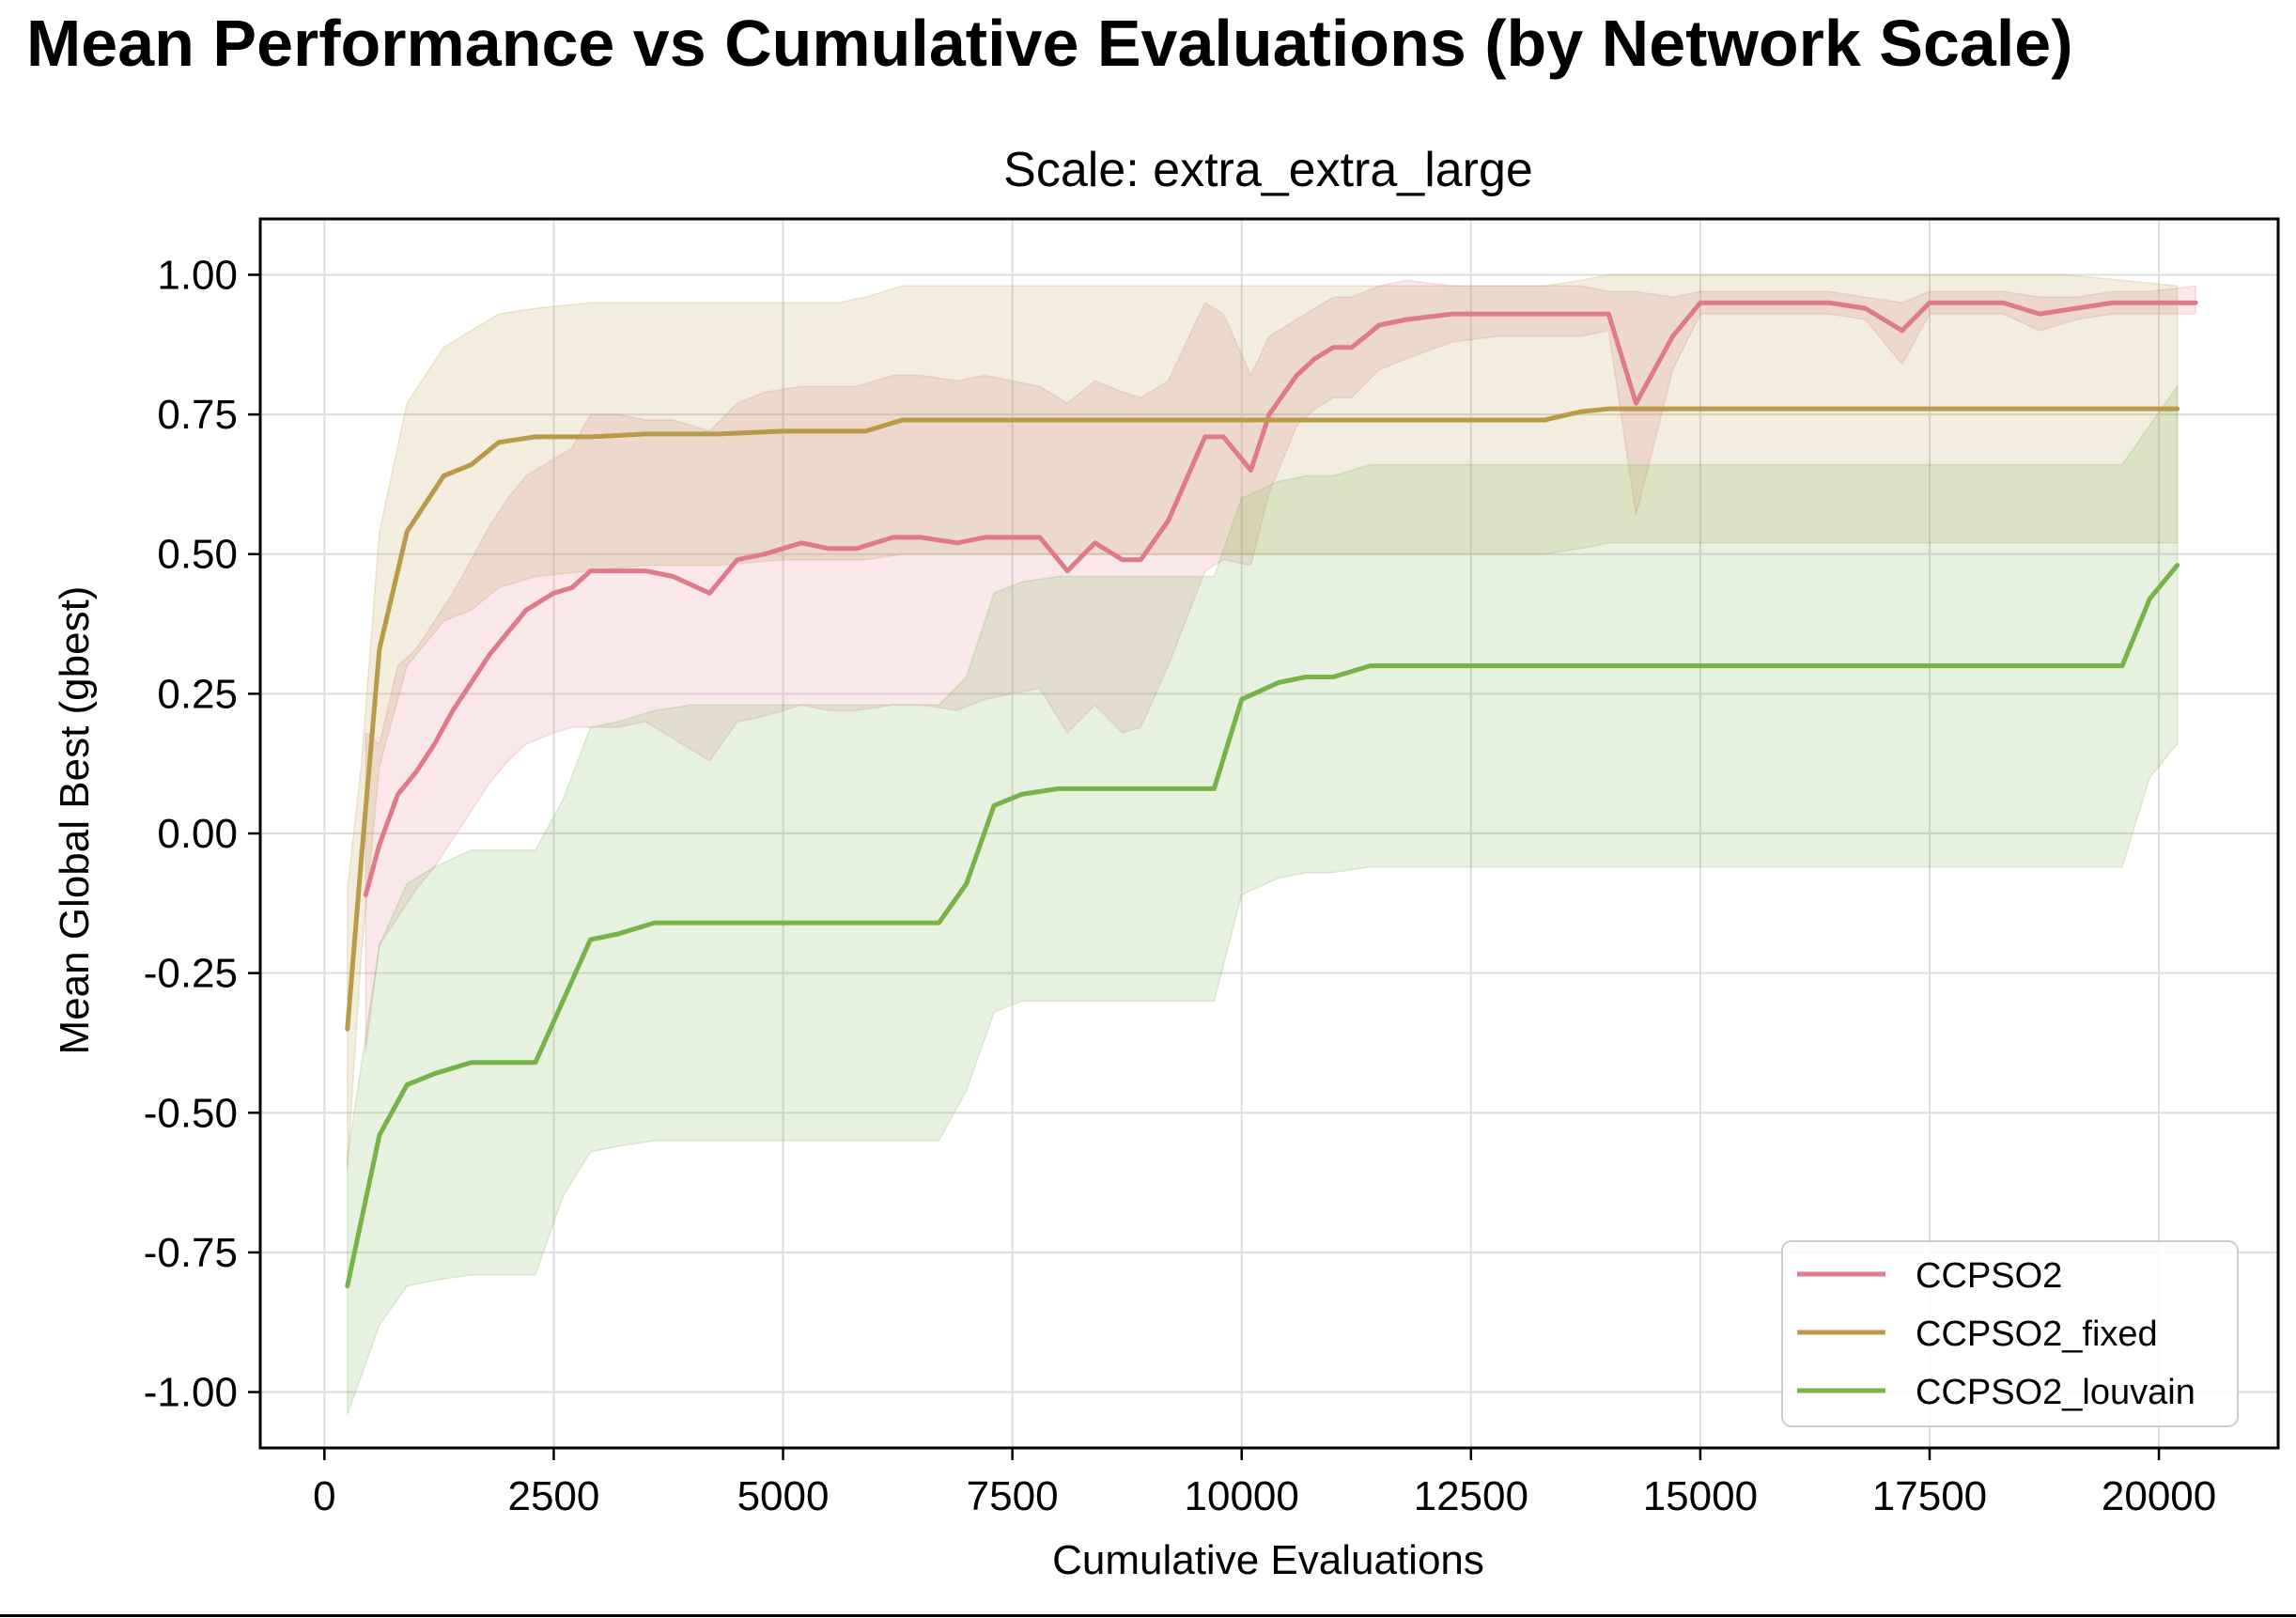 This screenshot has width=2296, height=1618. What do you see at coordinates (191, 1253) in the screenshot?
I see `y-tick-label: -0.75` at bounding box center [191, 1253].